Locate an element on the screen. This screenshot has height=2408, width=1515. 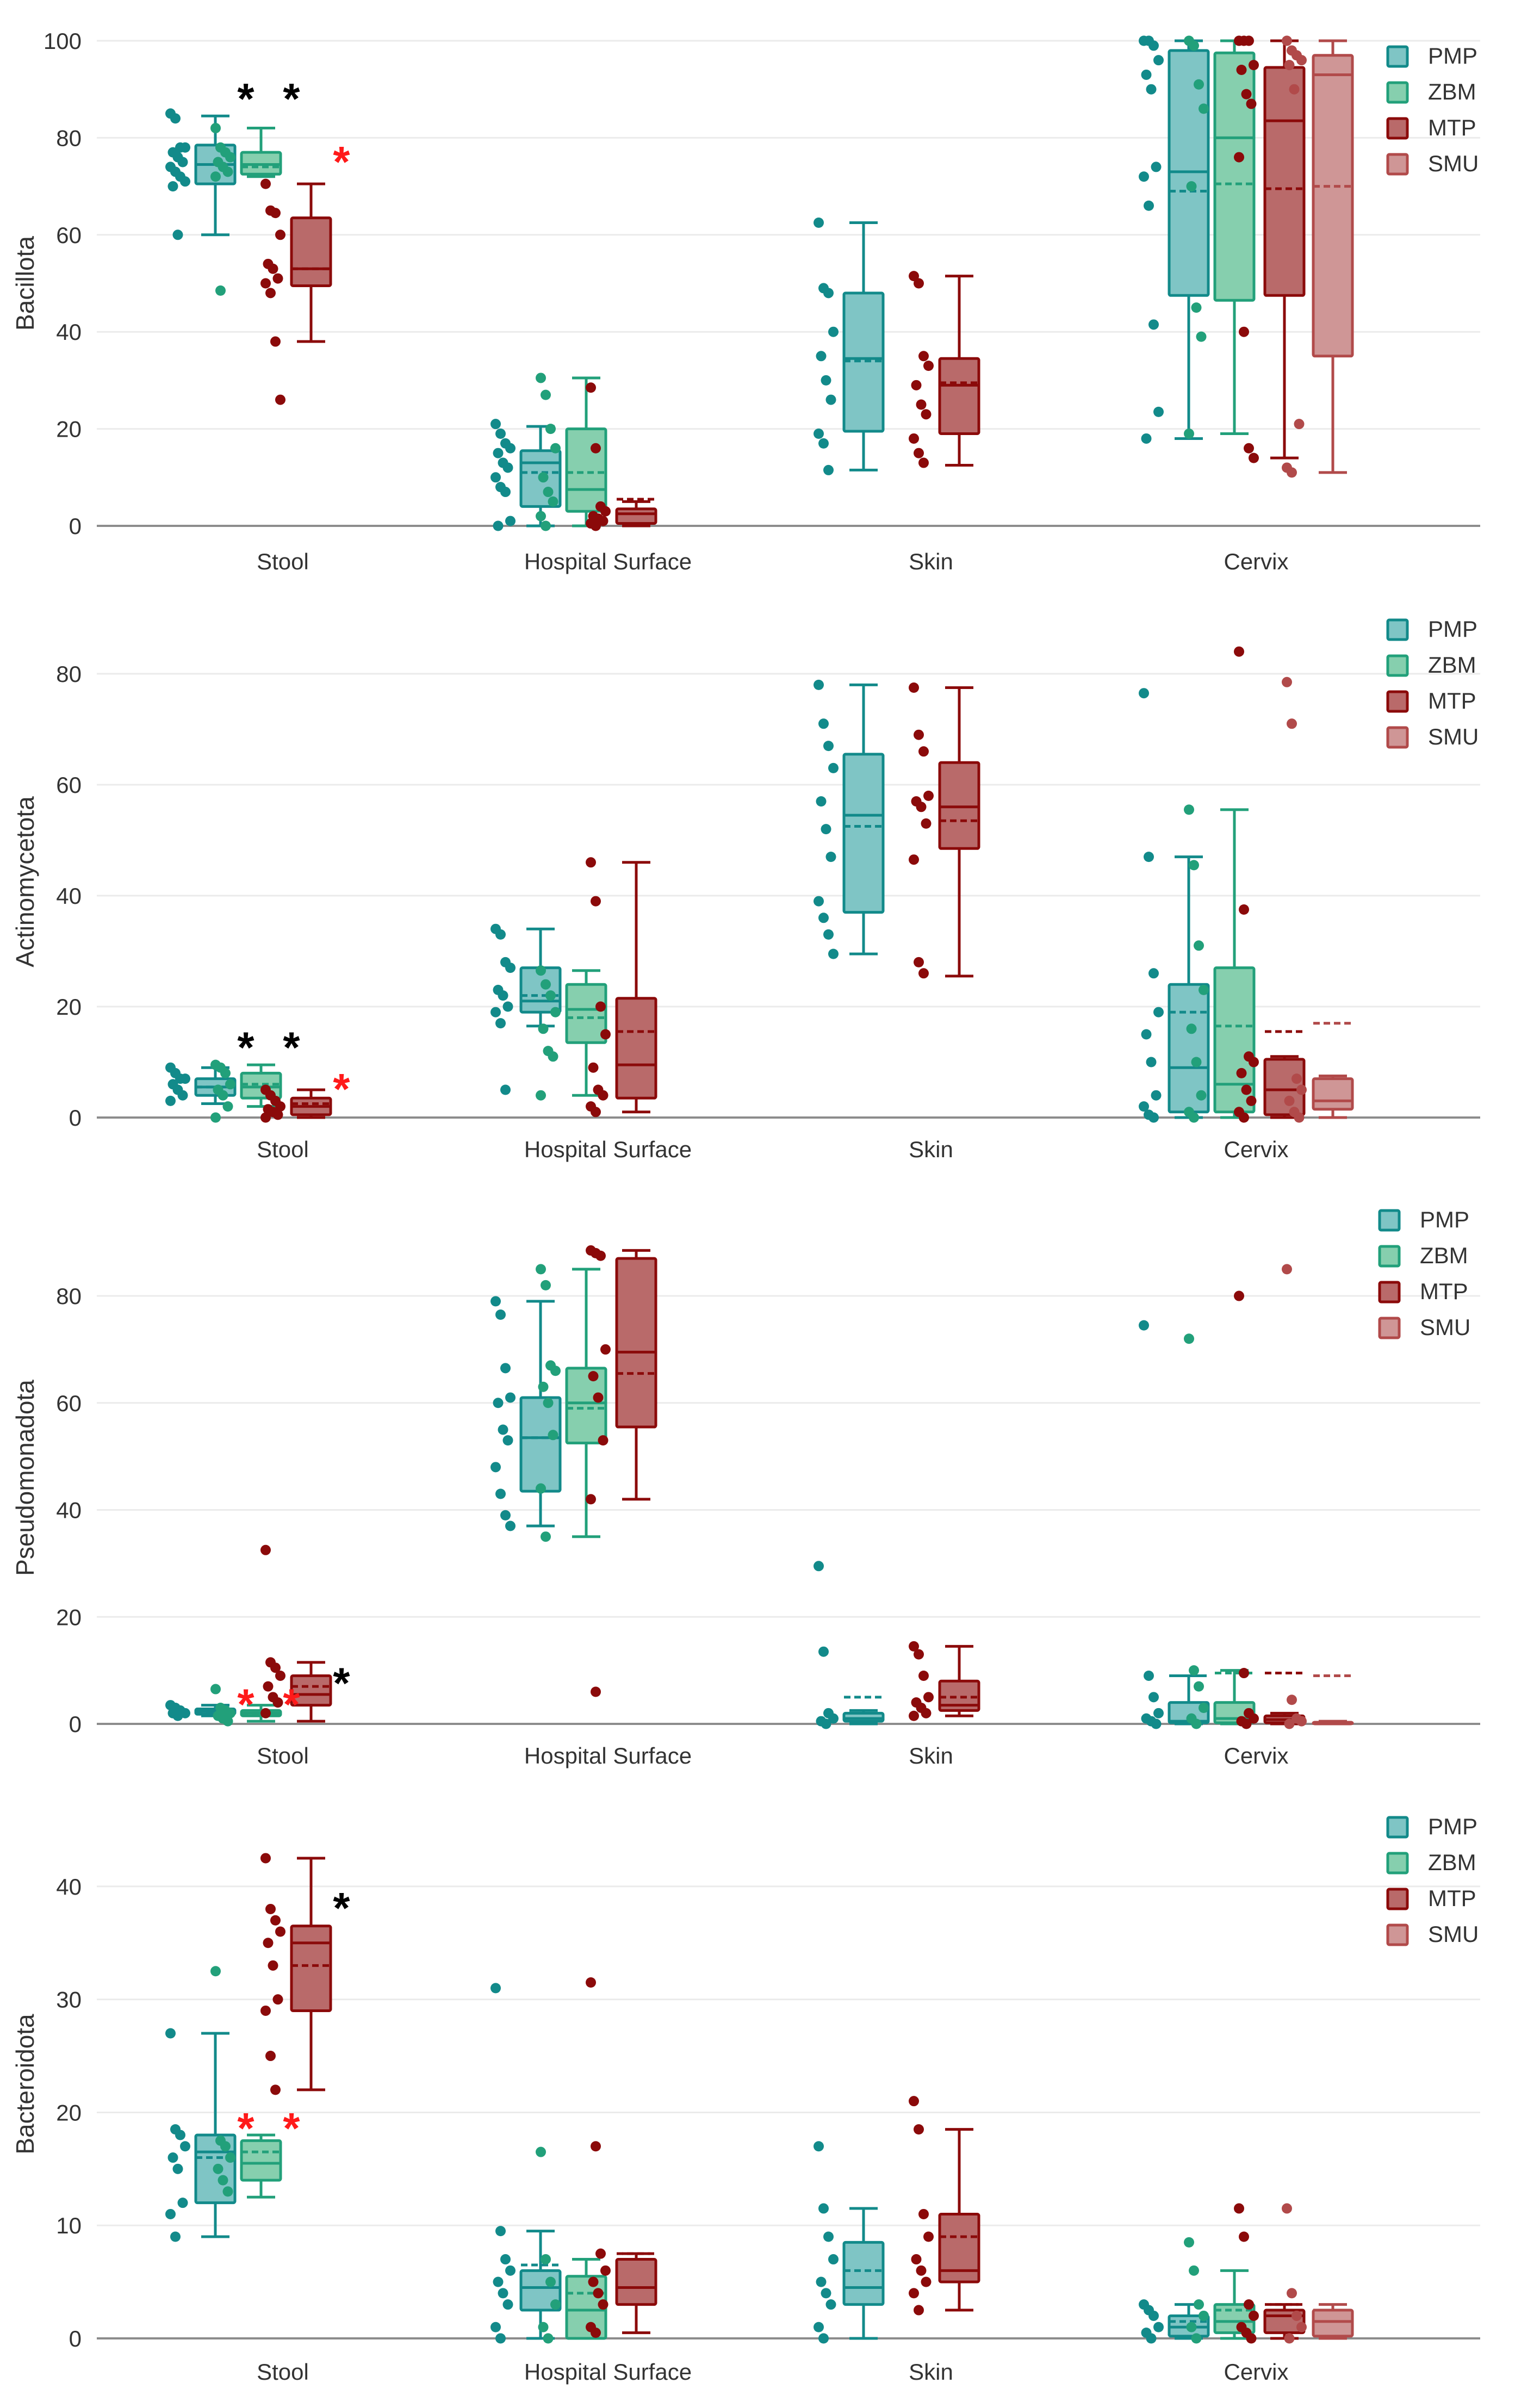
box-cervix-zbm is located at coordinates (1220, 237).